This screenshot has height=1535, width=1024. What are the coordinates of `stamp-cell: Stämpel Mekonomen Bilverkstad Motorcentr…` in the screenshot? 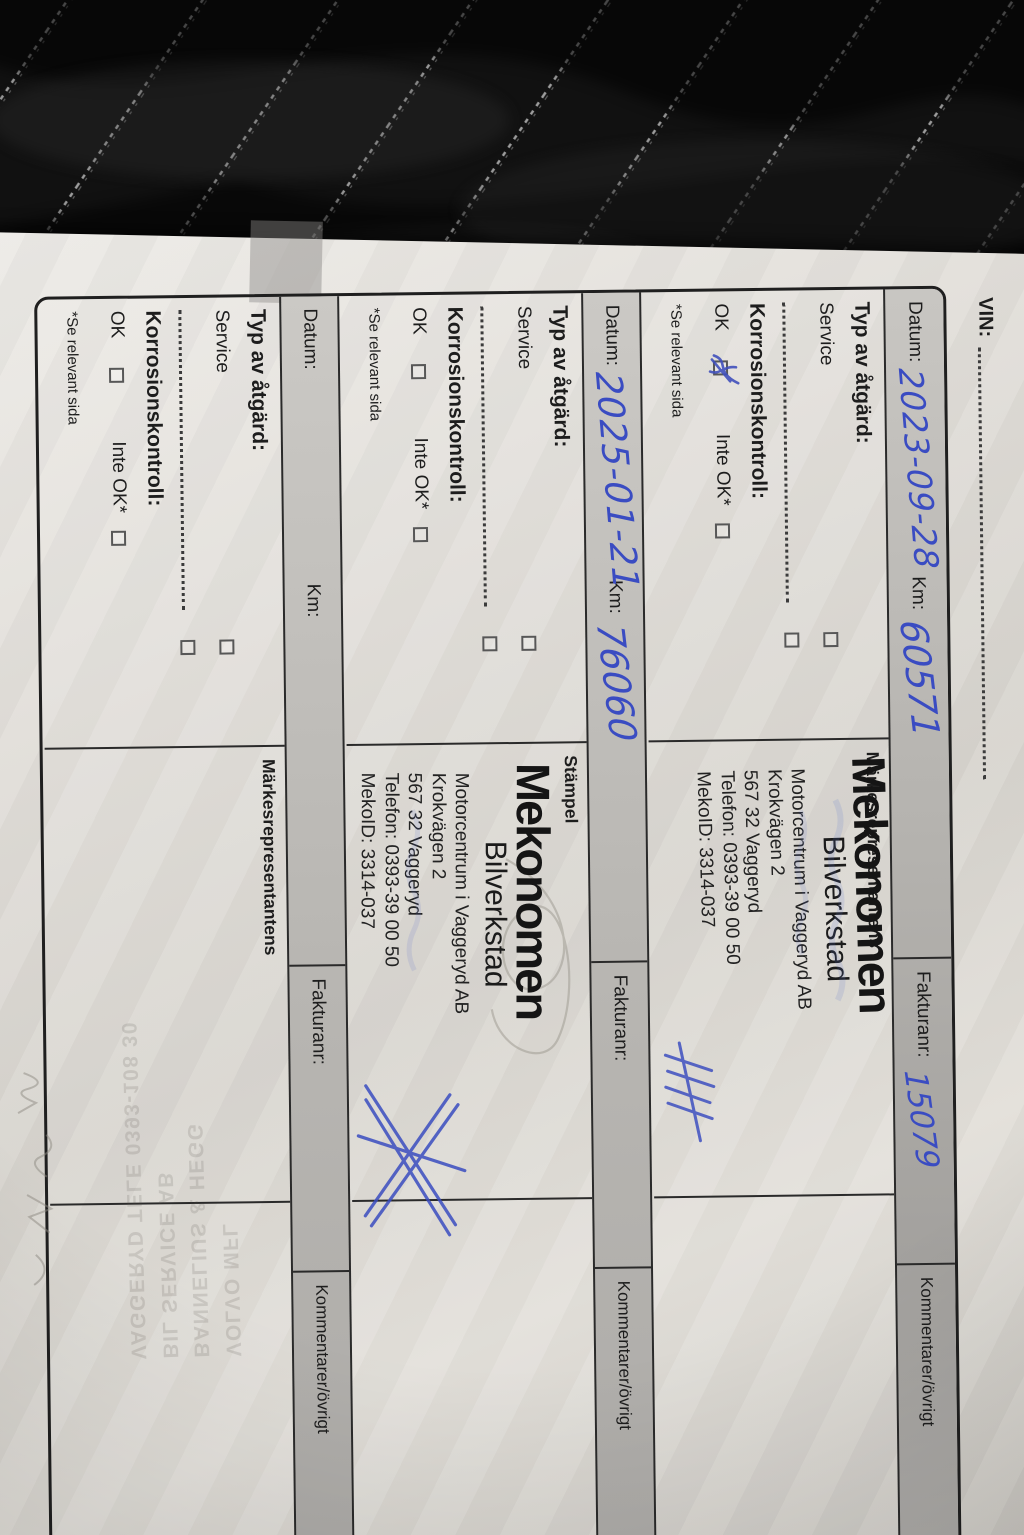 It's located at (469, 990).